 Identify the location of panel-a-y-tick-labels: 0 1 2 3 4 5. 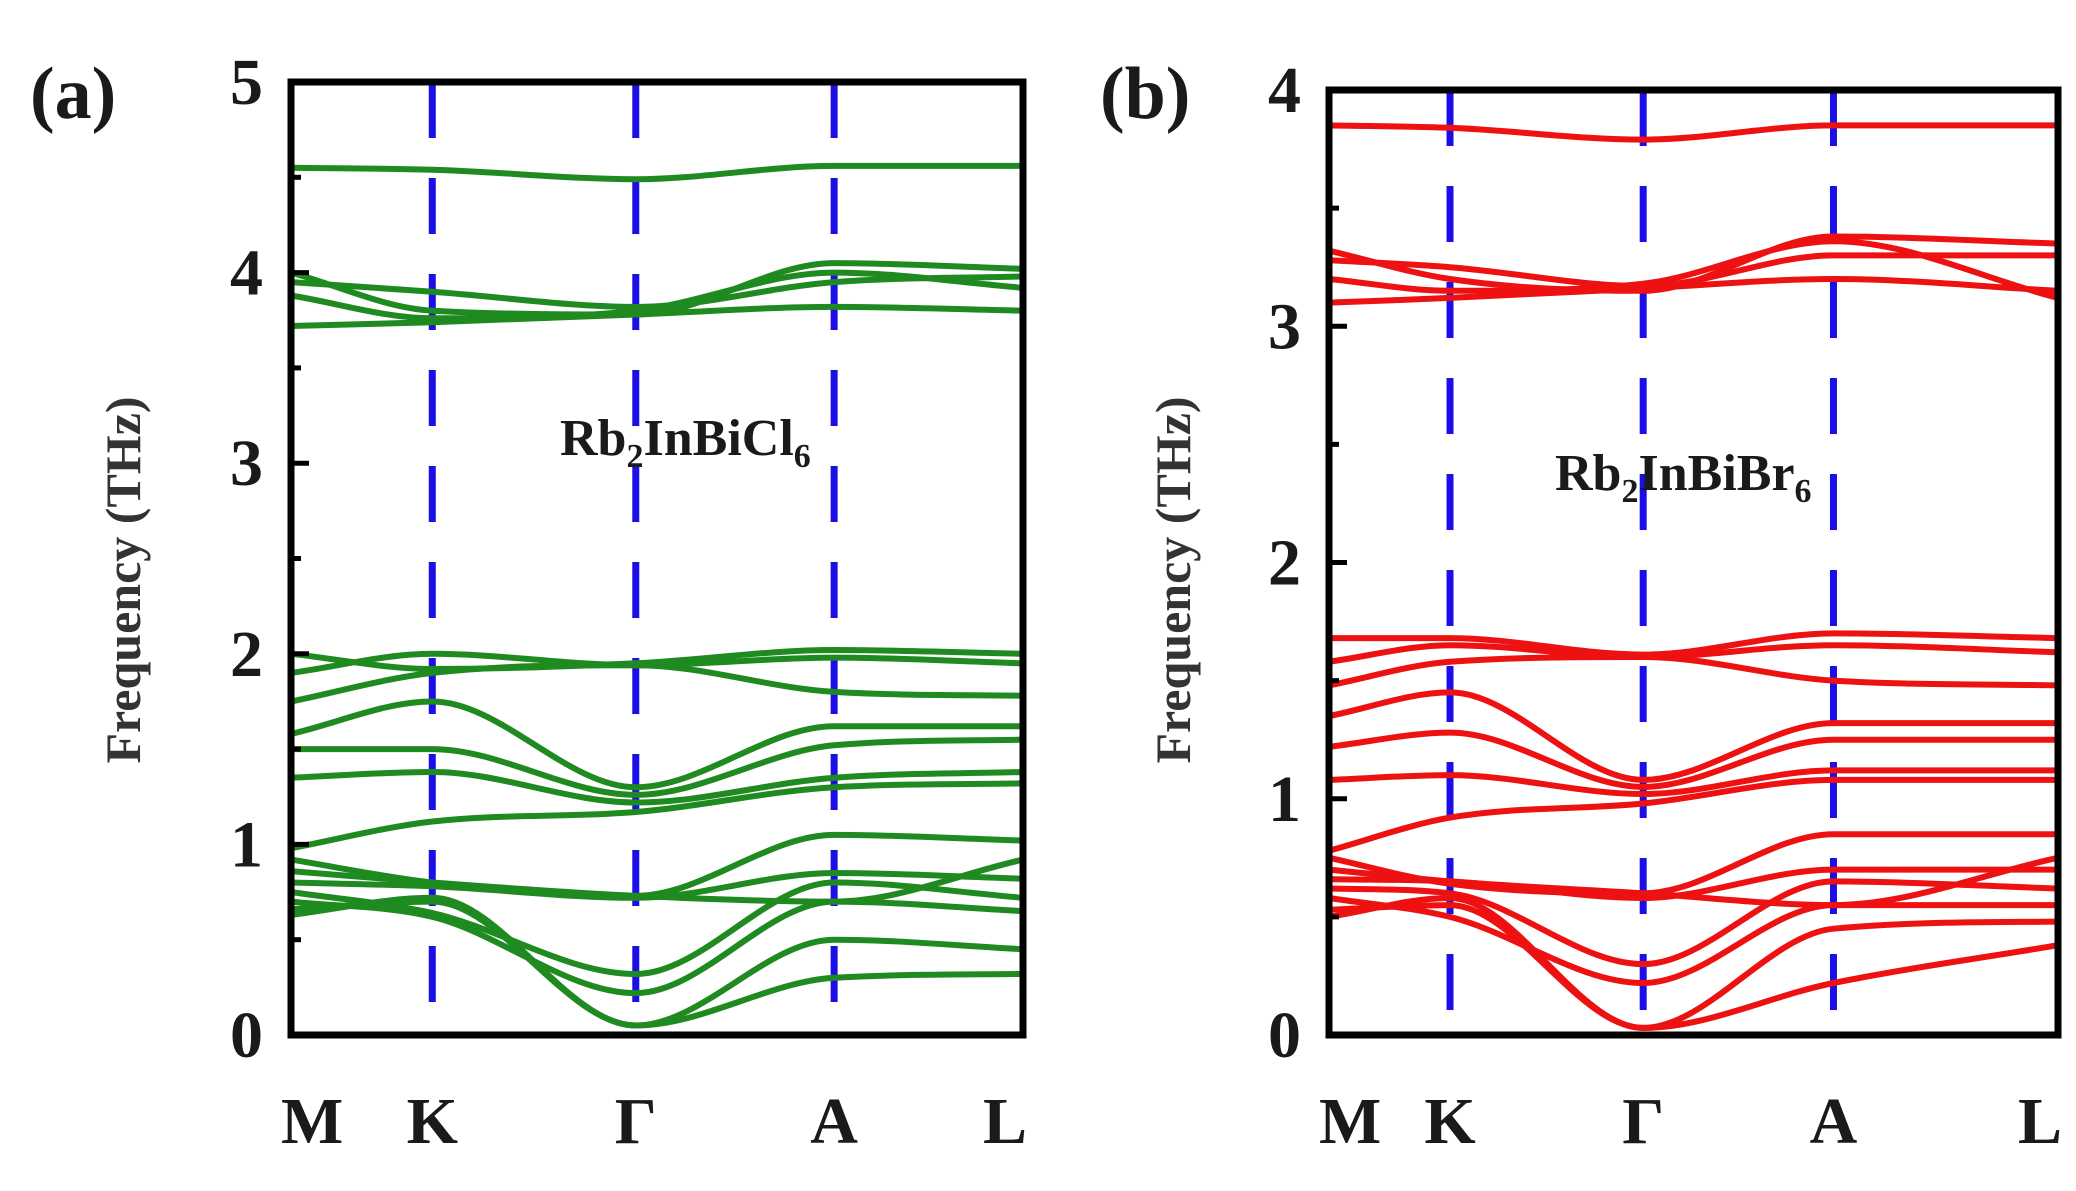
(246, 559).